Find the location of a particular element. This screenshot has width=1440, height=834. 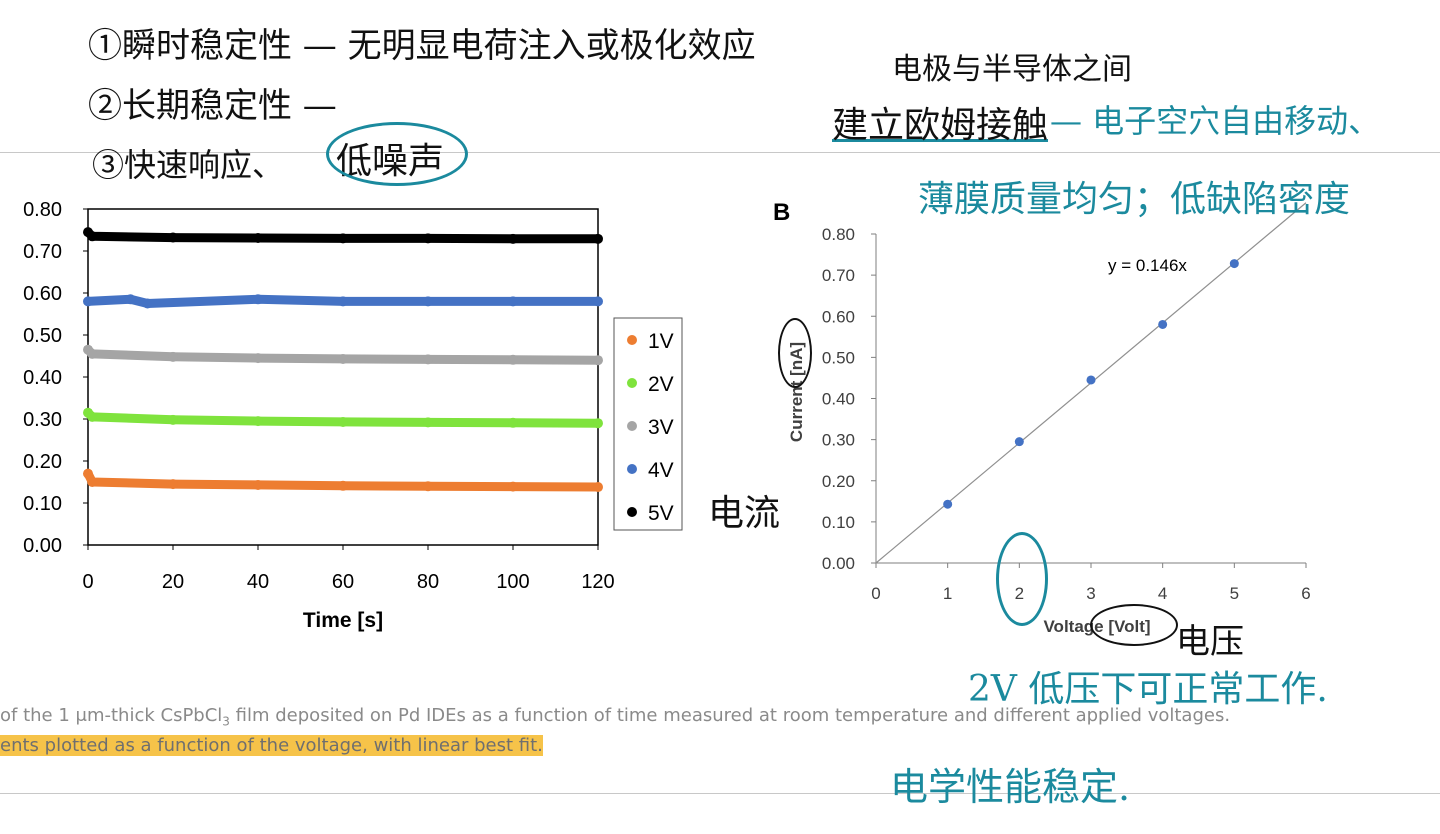

legend-marker-2V is located at coordinates (632, 383).